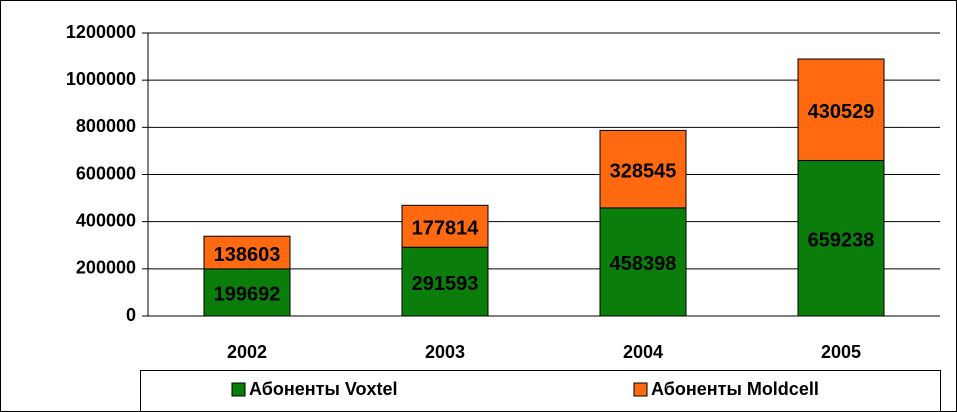 The image size is (957, 412). What do you see at coordinates (106, 126) in the screenshot?
I see `y-tick-label: 800000` at bounding box center [106, 126].